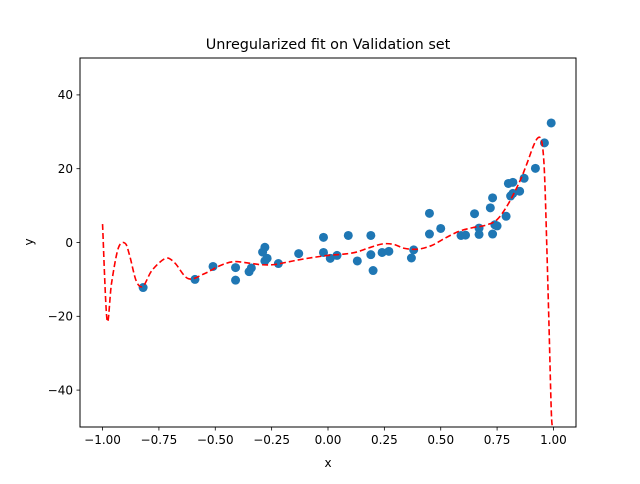  What do you see at coordinates (215, 440) in the screenshot?
I see `x-tick-label: −0.50` at bounding box center [215, 440].